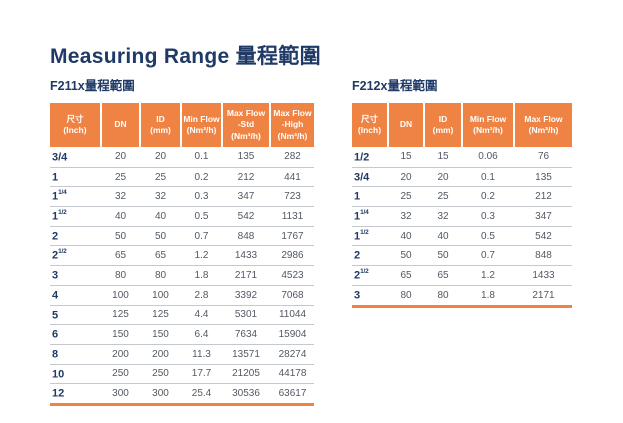 This screenshot has width=623, height=423. What do you see at coordinates (185, 56) in the screenshot?
I see `page-title: Measuring Range 量程範圍` at bounding box center [185, 56].